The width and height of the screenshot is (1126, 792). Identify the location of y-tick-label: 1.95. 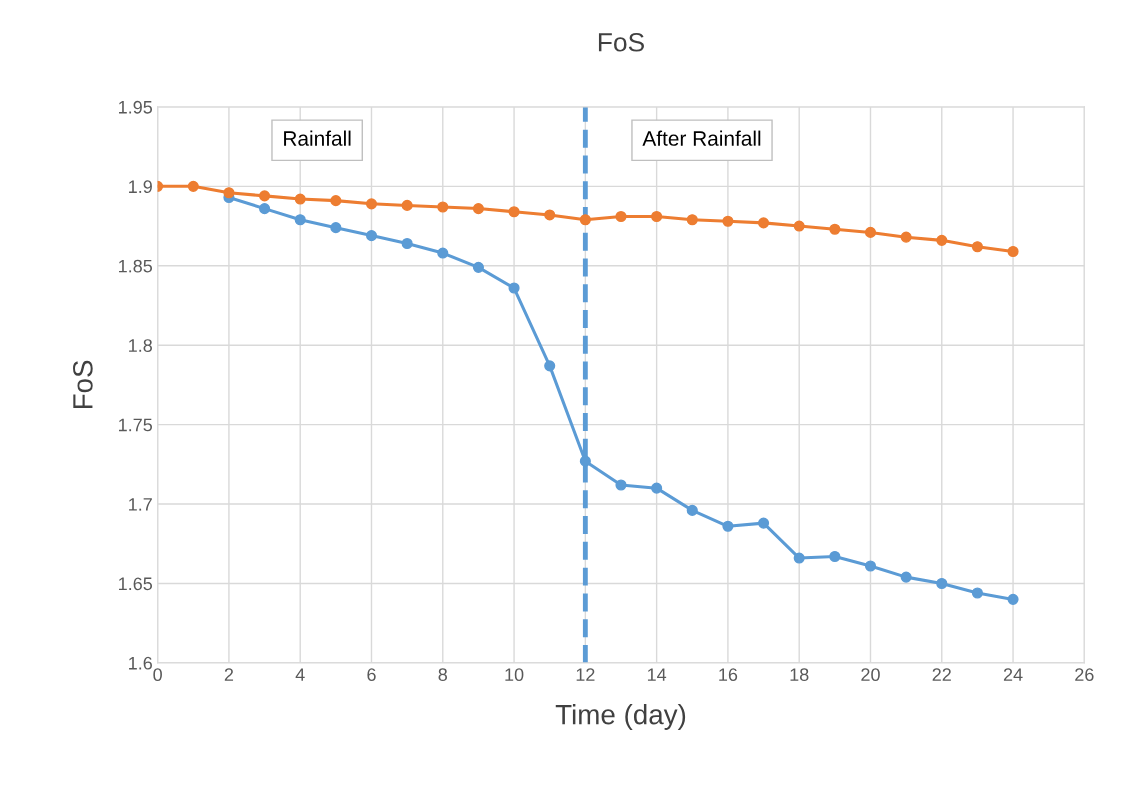
(136, 107).